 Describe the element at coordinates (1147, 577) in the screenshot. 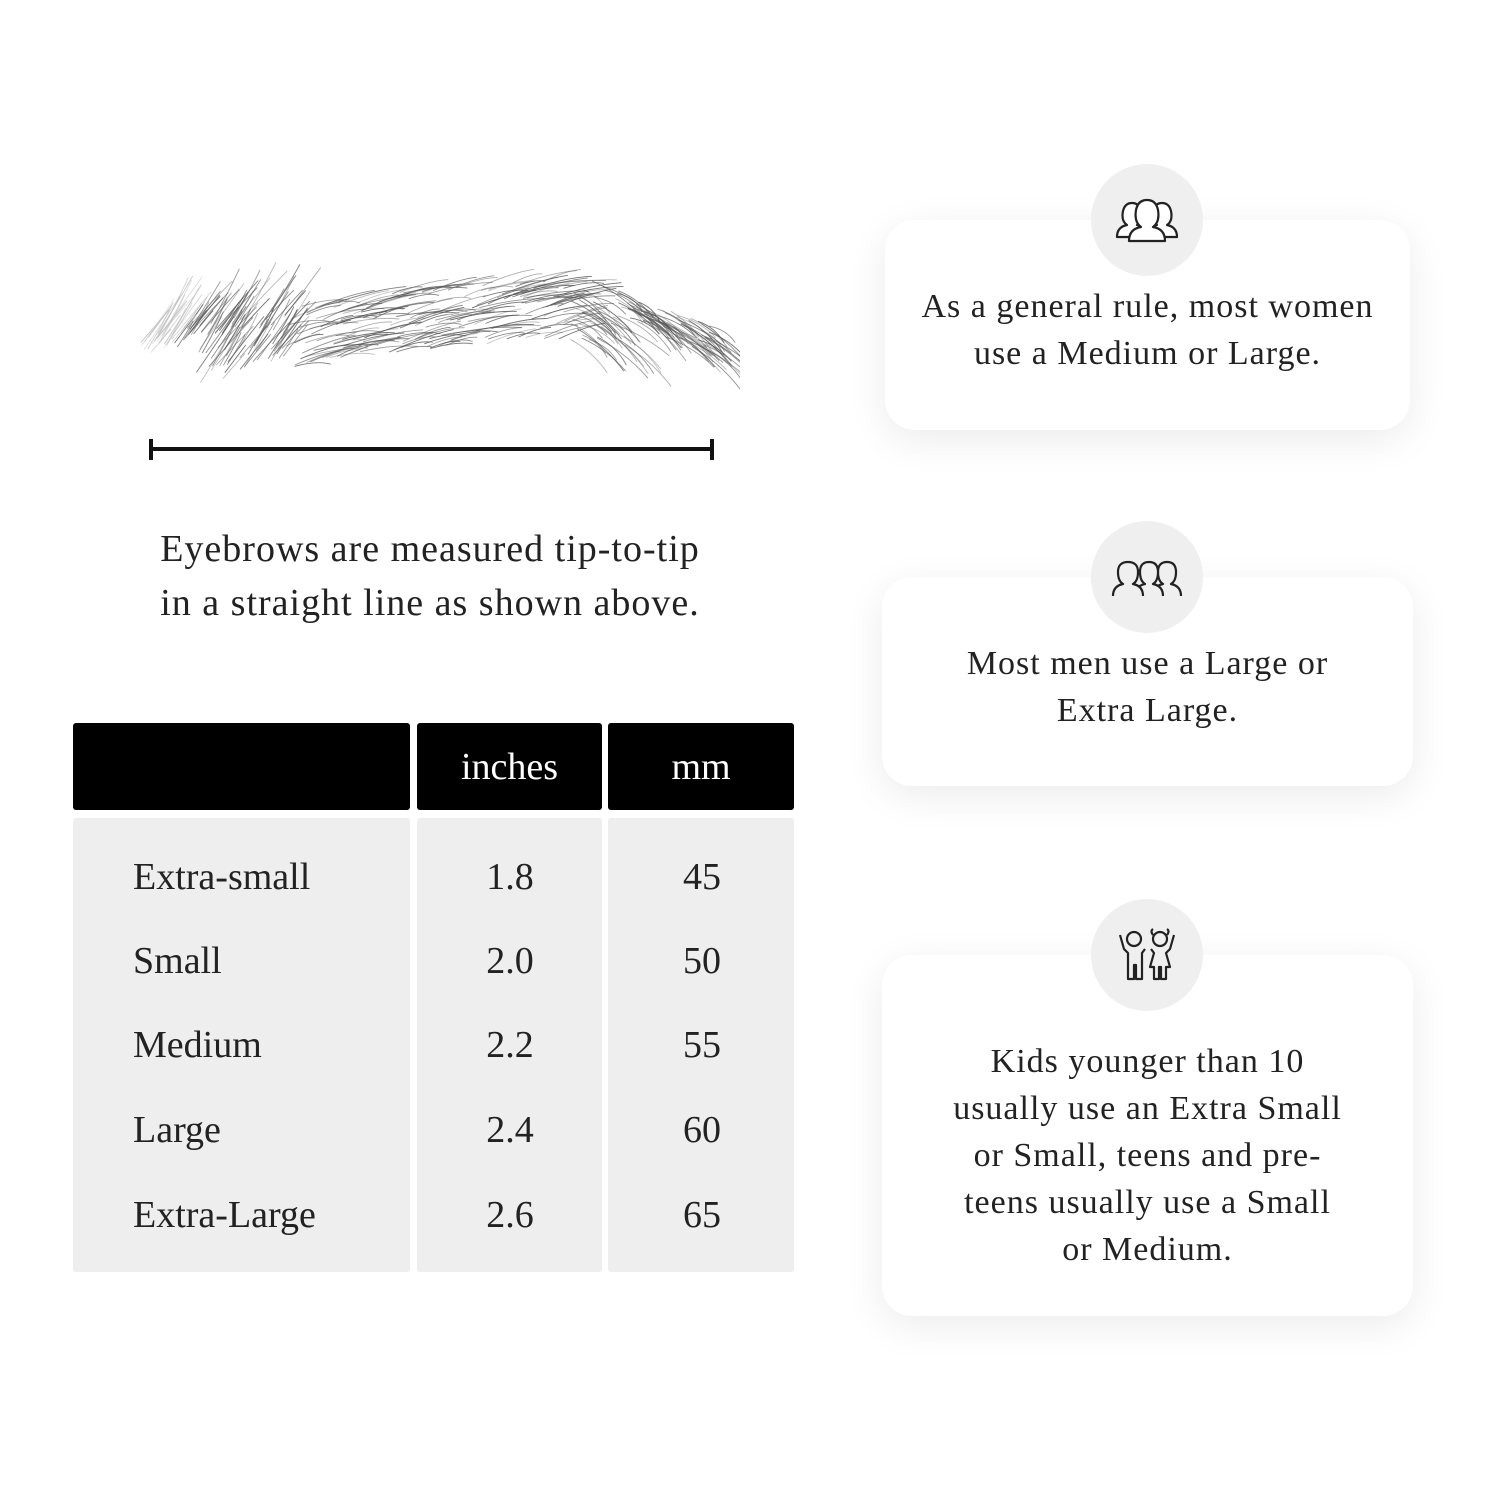

I see `men-group-icon` at that location.